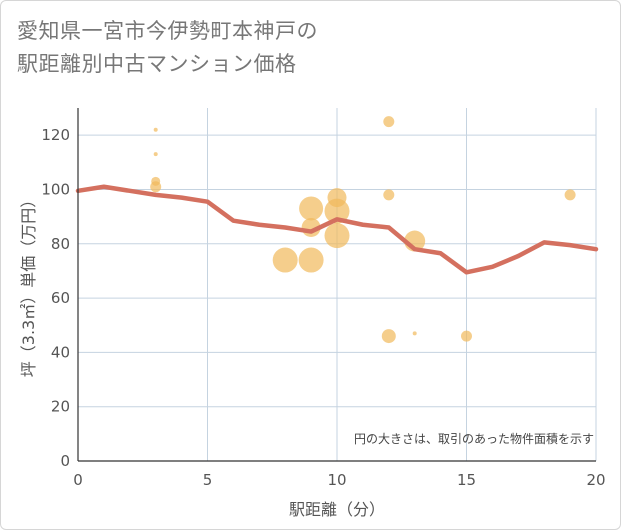 This screenshot has height=530, width=621. What do you see at coordinates (65, 461) in the screenshot?
I see `y-tick-label: 0` at bounding box center [65, 461].